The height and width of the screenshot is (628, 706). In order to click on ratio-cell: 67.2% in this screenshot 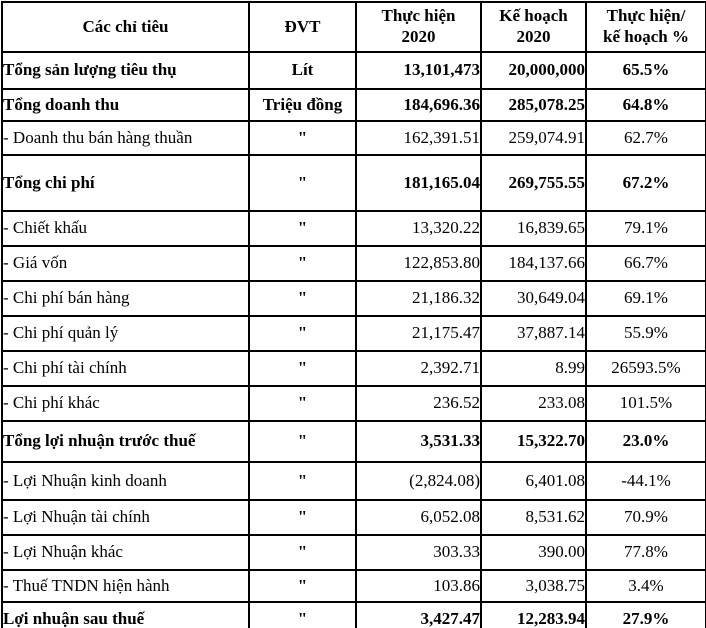, I will do `click(645, 183)`.